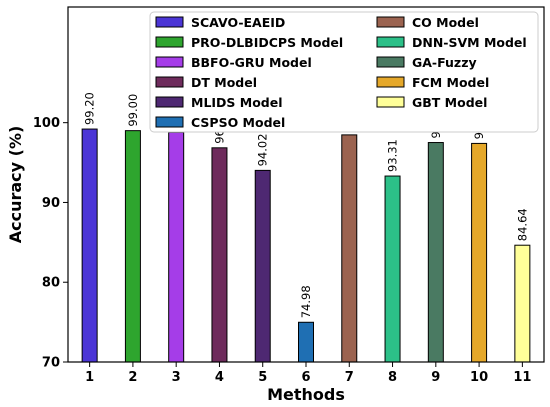 The width and height of the screenshot is (550, 407). I want to click on legend-item: CSPSO Model, so click(220, 122).